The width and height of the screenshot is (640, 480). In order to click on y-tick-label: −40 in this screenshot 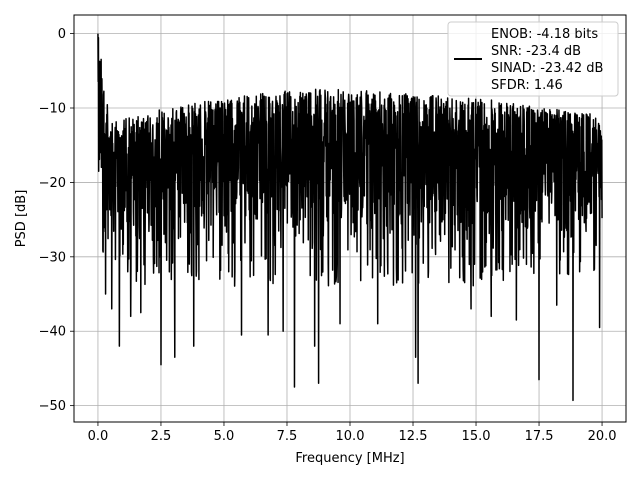, I will do `click(52, 332)`.